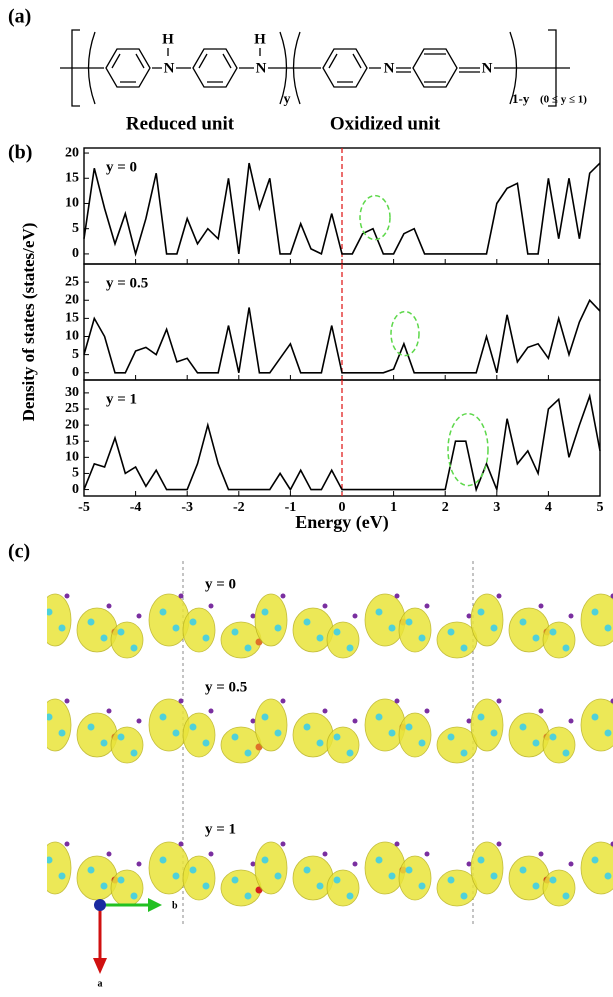 This screenshot has width=613, height=997. I want to click on x-tick-label: 4, so click(548, 507).